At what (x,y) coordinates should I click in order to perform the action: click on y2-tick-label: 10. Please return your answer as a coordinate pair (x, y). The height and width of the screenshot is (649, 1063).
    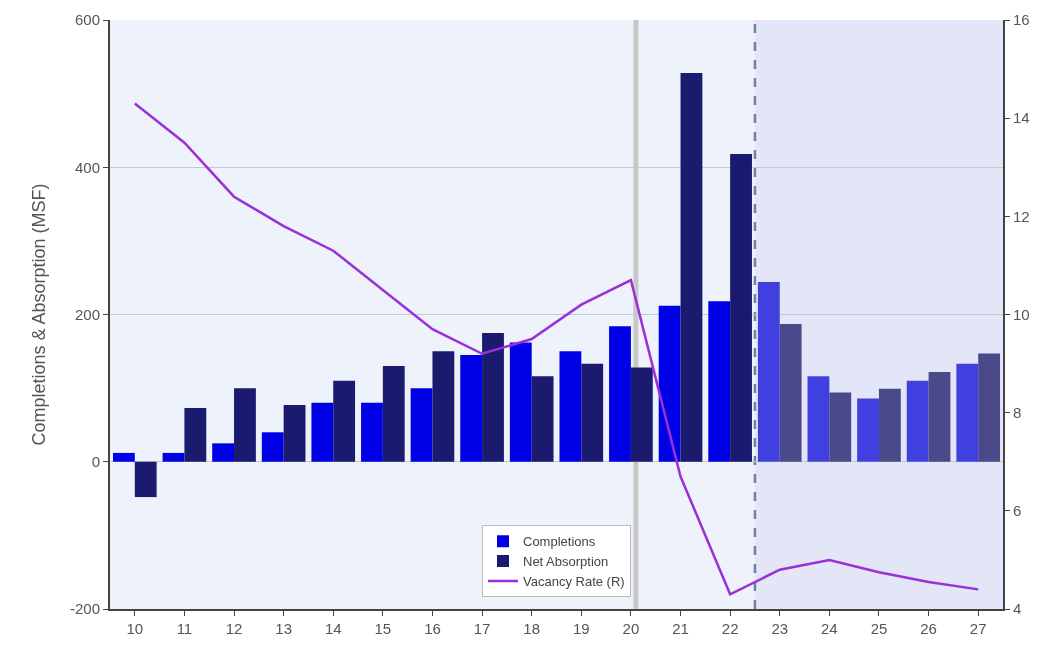
    Looking at the image, I should click on (1021, 314).